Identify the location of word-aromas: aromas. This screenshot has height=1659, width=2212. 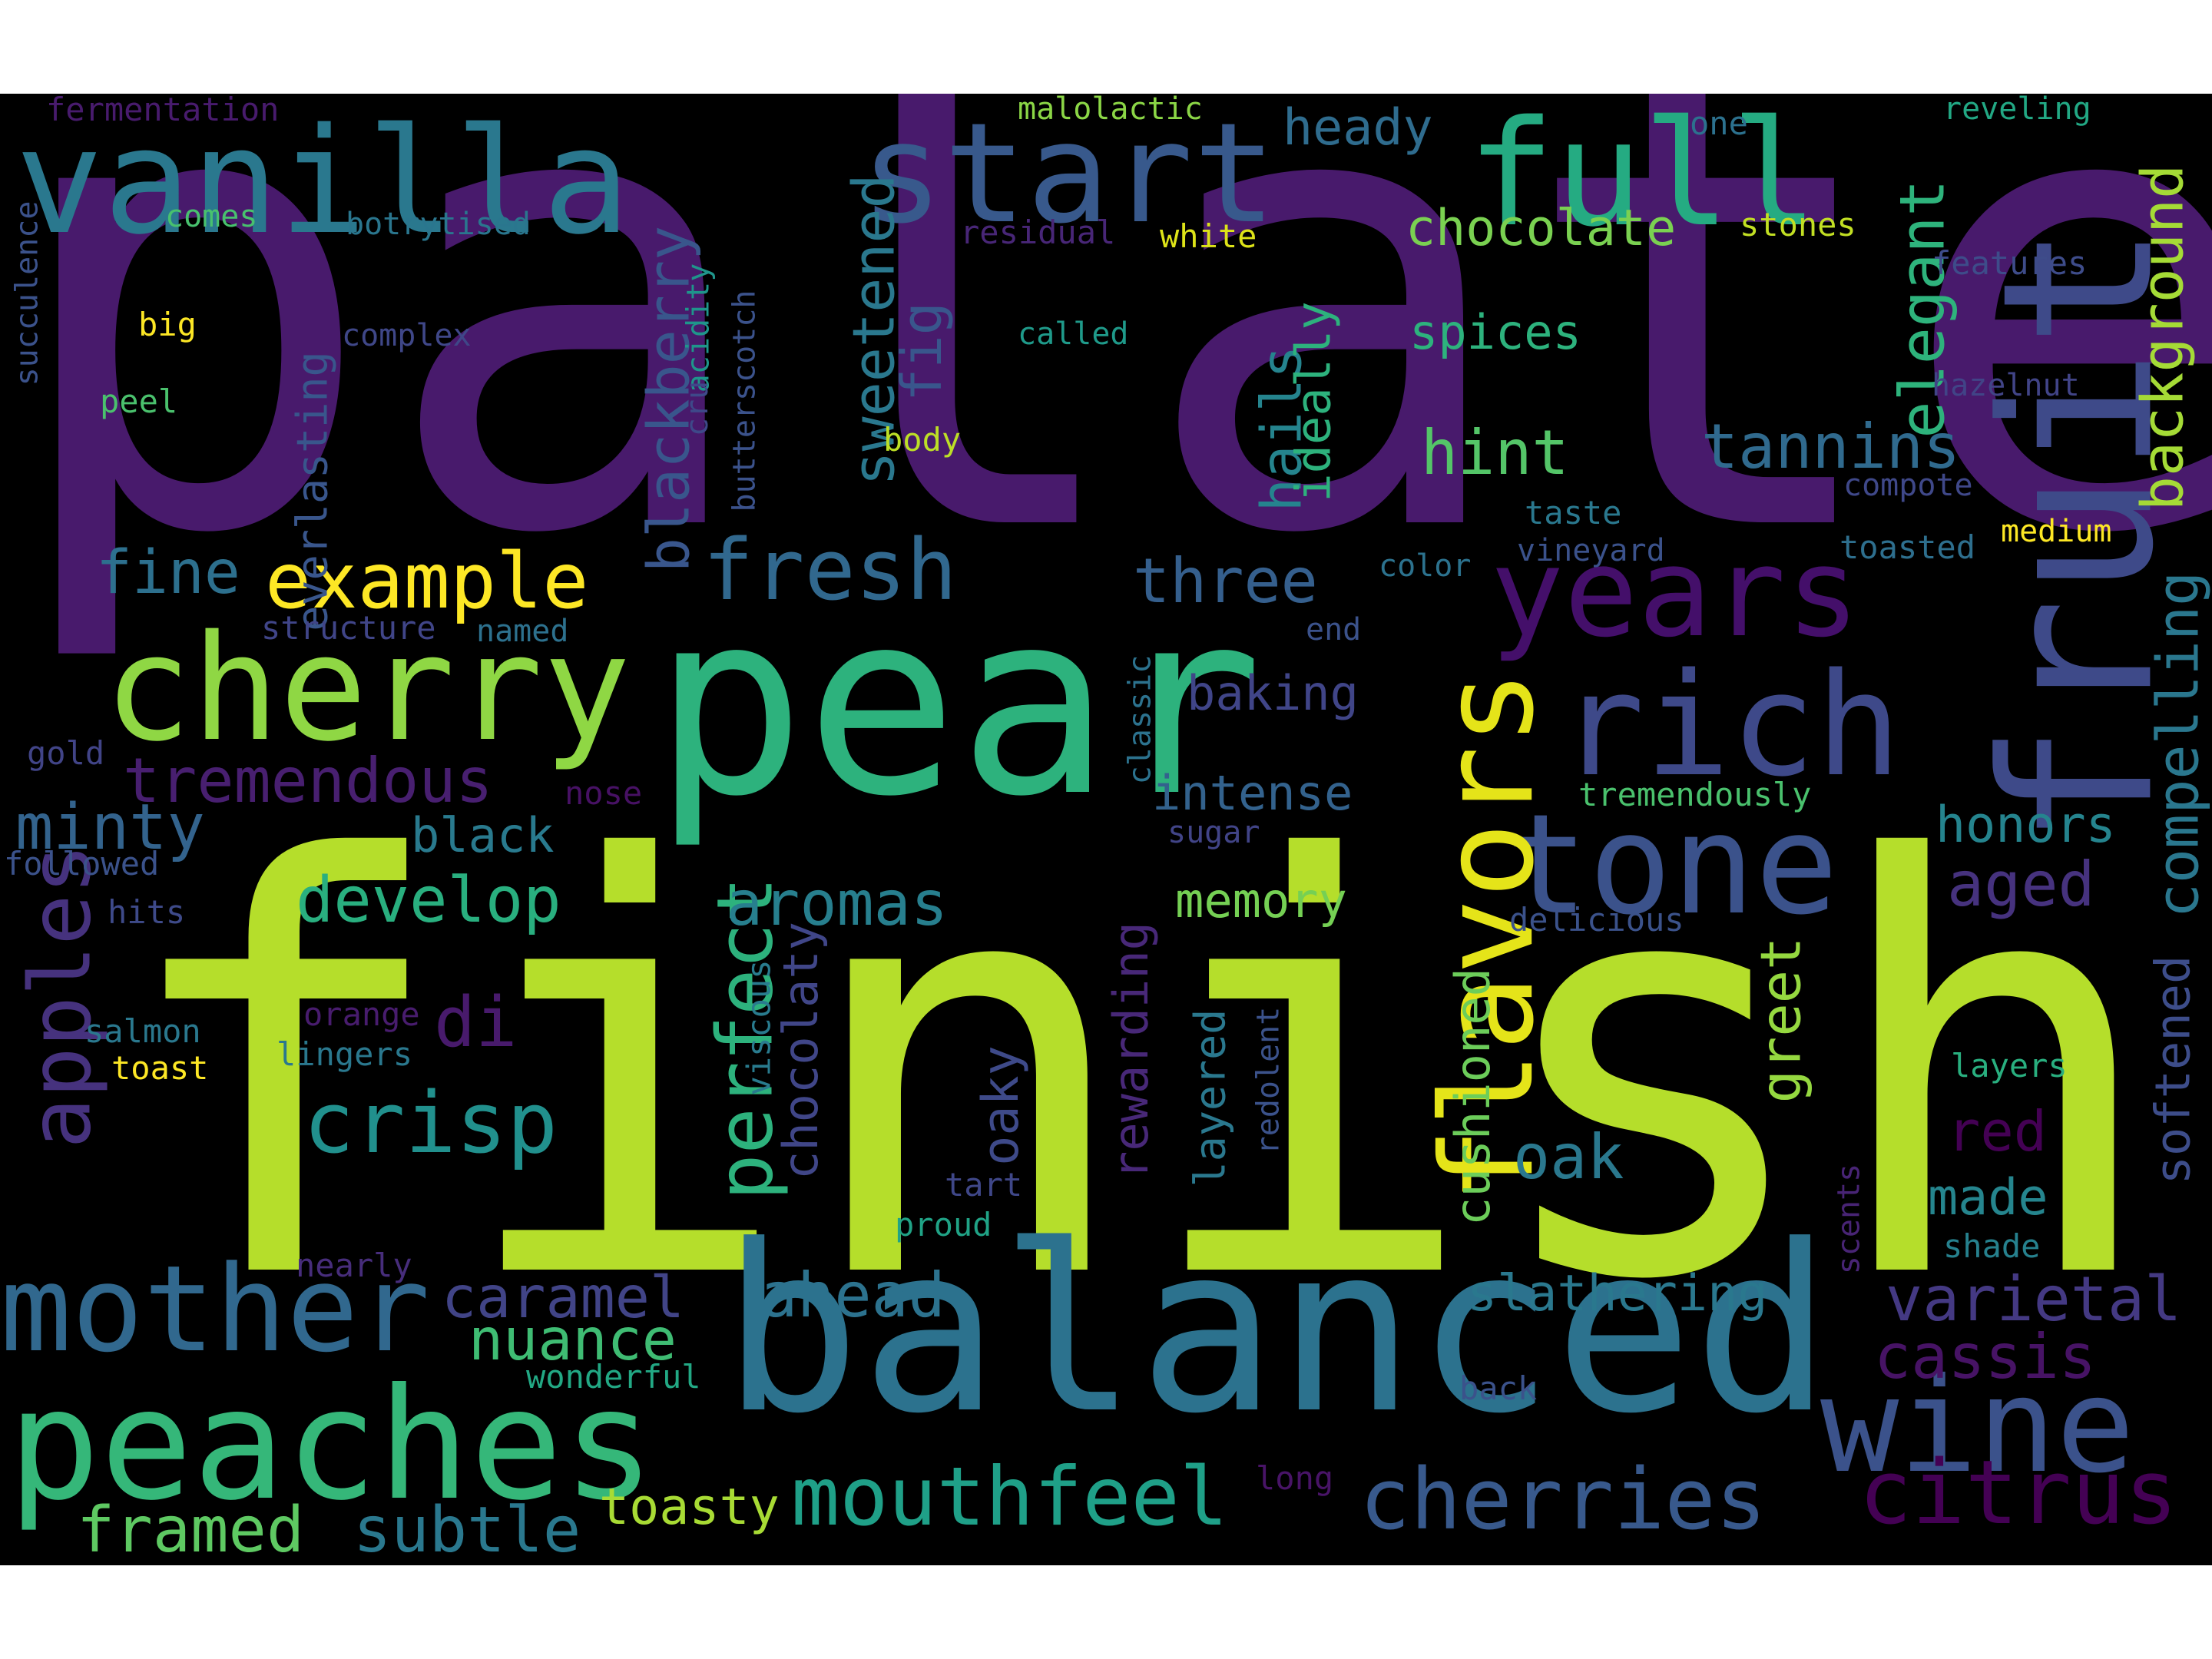
(837, 904).